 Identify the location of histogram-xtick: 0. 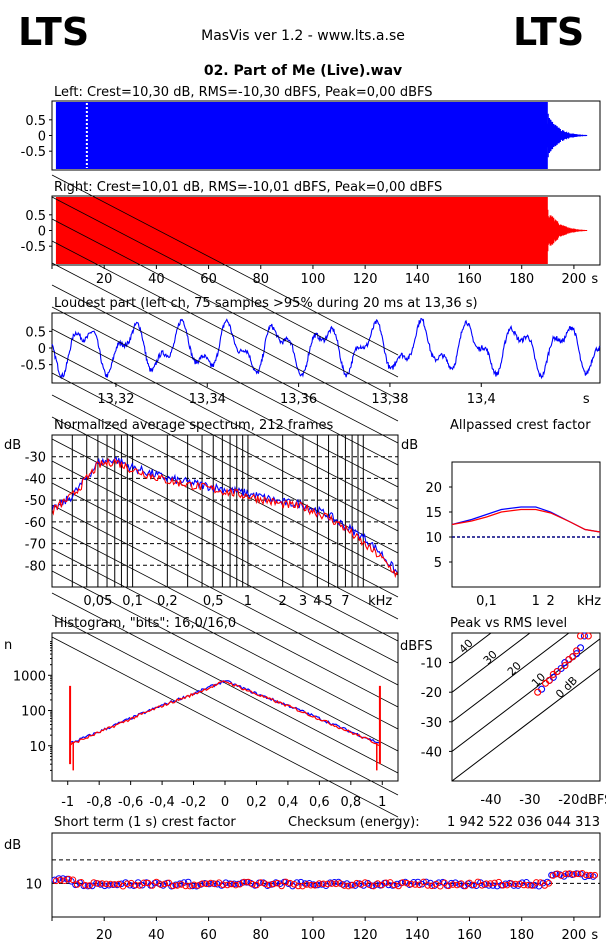
(225, 802).